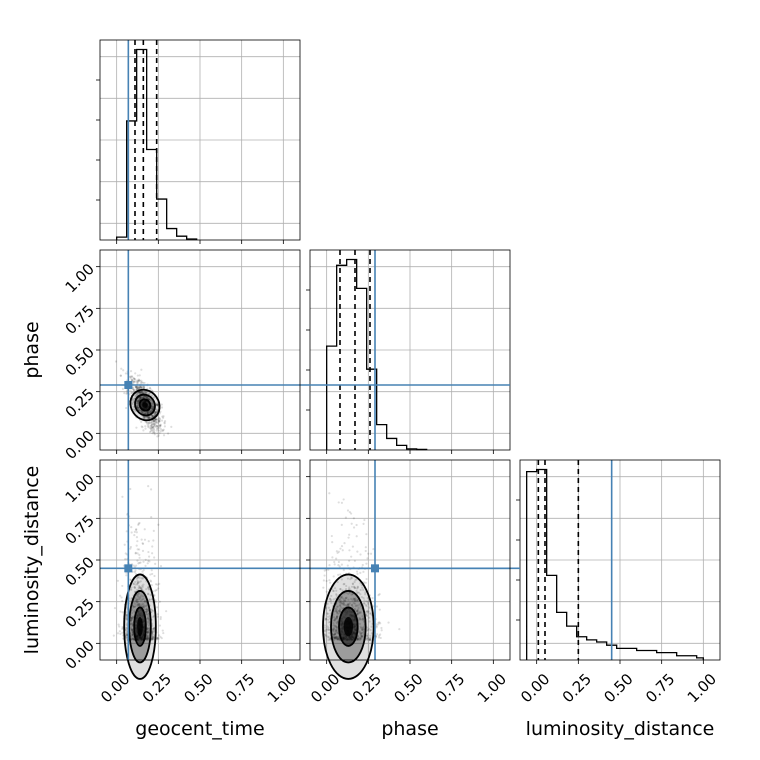  Describe the element at coordinates (618, 688) in the screenshot. I see `x-tick-label: 0.50` at that location.